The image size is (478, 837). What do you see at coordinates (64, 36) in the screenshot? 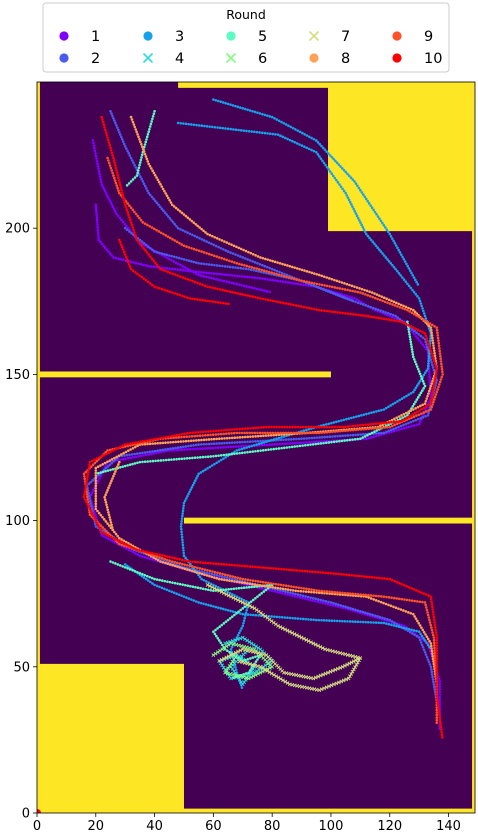
I see `legend-marker` at bounding box center [64, 36].